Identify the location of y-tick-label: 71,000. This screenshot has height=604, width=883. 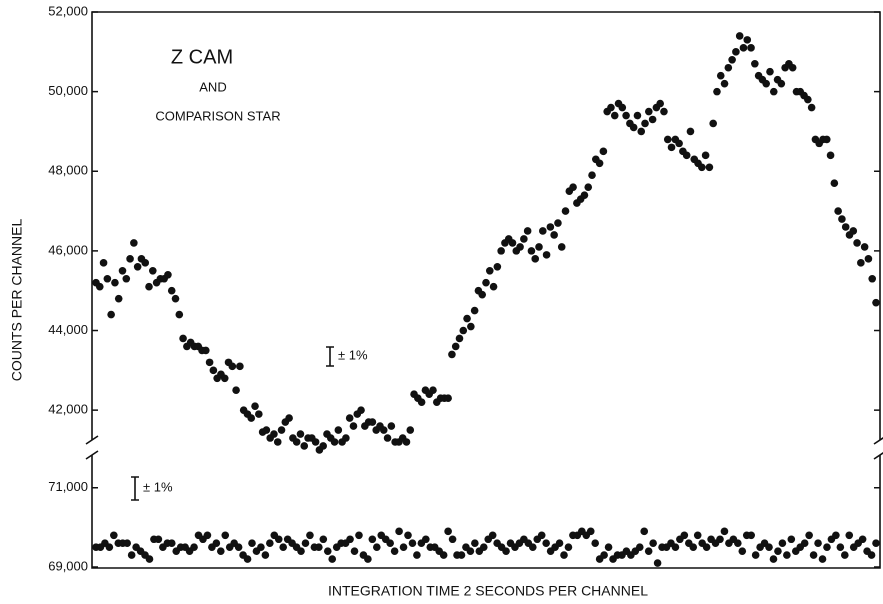
(68, 486).